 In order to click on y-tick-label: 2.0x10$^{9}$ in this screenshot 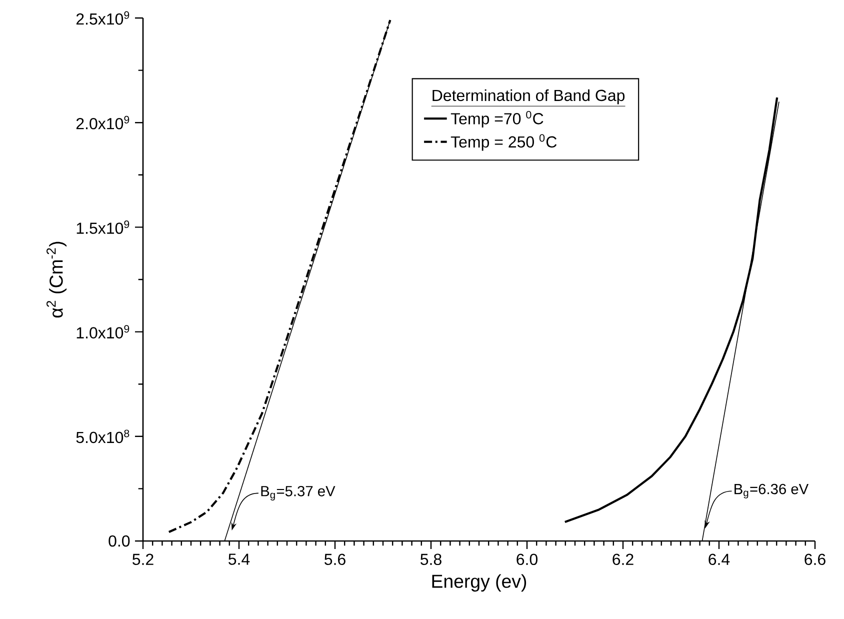, I will do `click(103, 123)`.